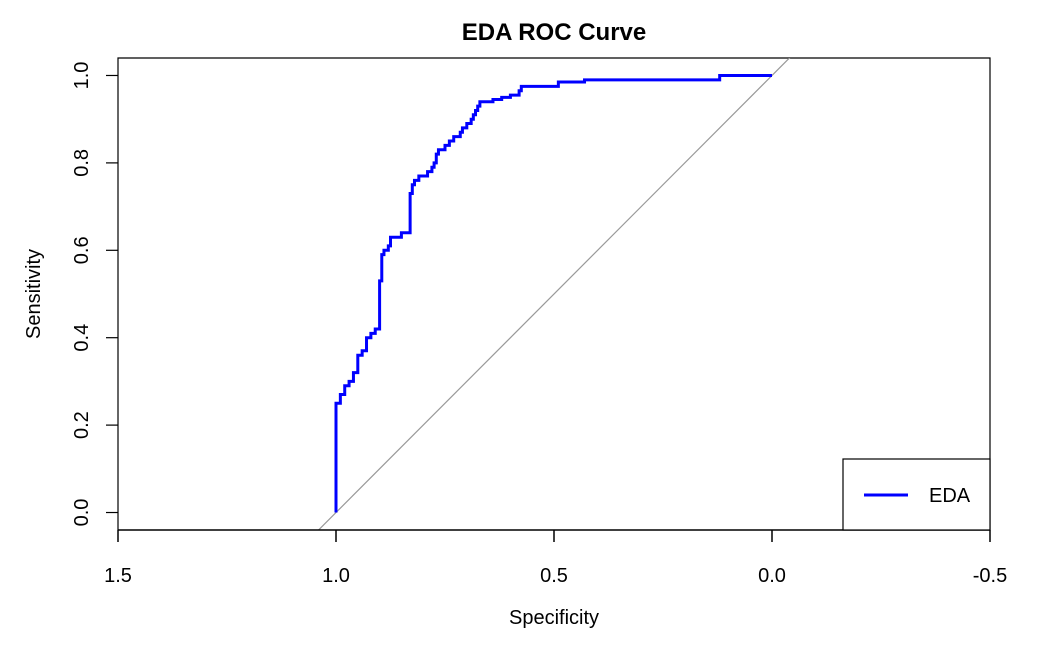 This screenshot has width=1050, height=648. Describe the element at coordinates (82, 425) in the screenshot. I see `y-tick-label: 0.2` at that location.